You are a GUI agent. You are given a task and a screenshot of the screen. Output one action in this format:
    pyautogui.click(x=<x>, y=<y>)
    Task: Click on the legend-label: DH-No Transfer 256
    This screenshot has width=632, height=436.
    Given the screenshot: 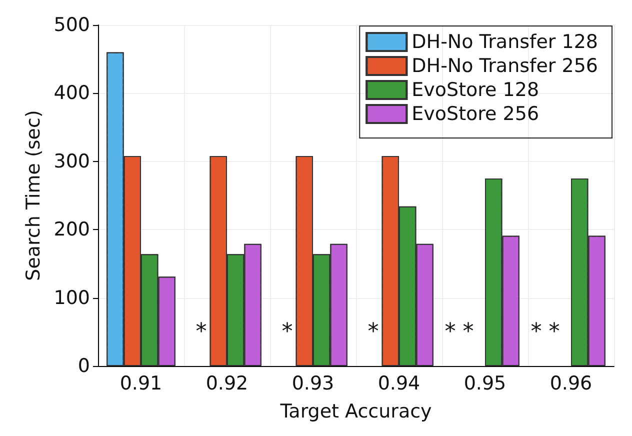 What is the action you would take?
    pyautogui.click(x=505, y=66)
    